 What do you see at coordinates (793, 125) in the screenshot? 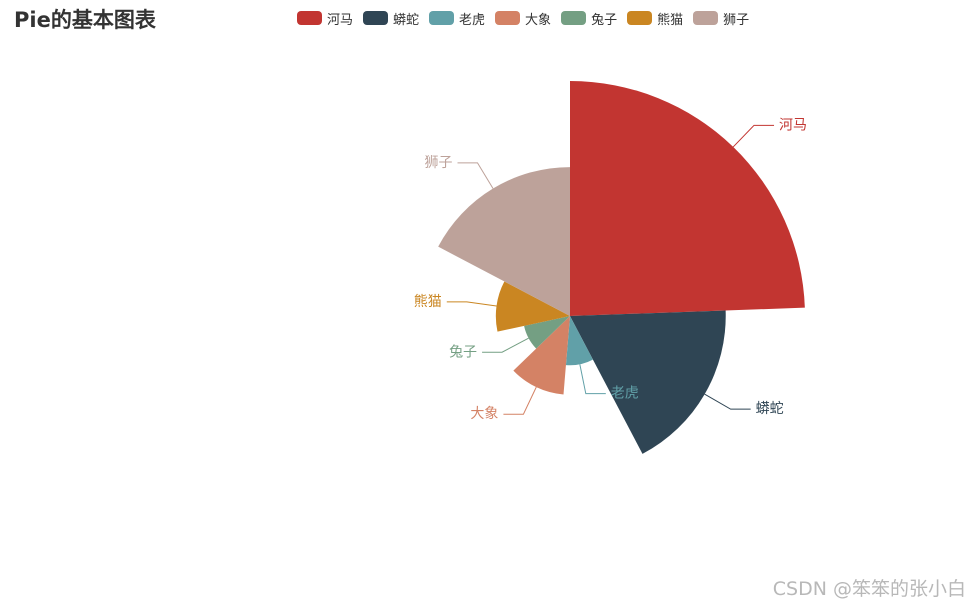
I see `slice-label: 河马` at bounding box center [793, 125].